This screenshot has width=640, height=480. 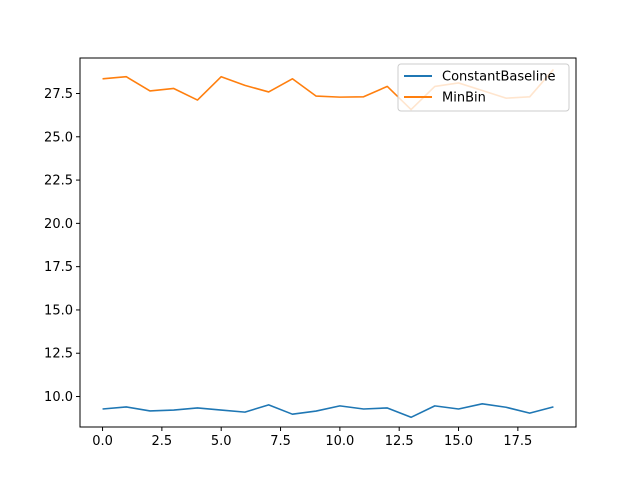 I want to click on y-tick-label: 22.5, so click(x=58, y=181).